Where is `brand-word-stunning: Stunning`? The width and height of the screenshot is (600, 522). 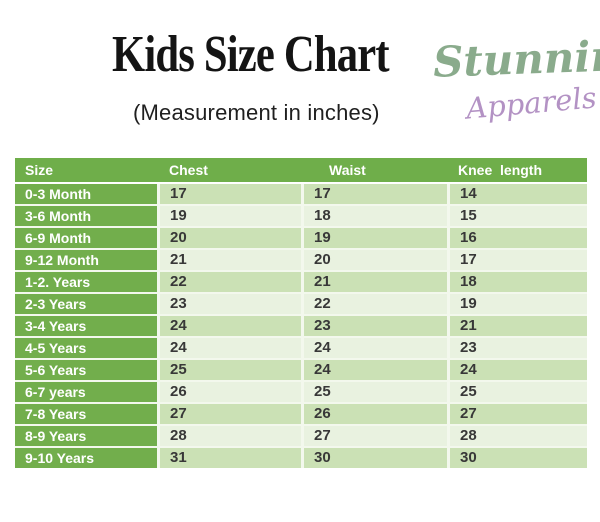
brand-word-stunning: Stunning is located at coordinates (516, 58).